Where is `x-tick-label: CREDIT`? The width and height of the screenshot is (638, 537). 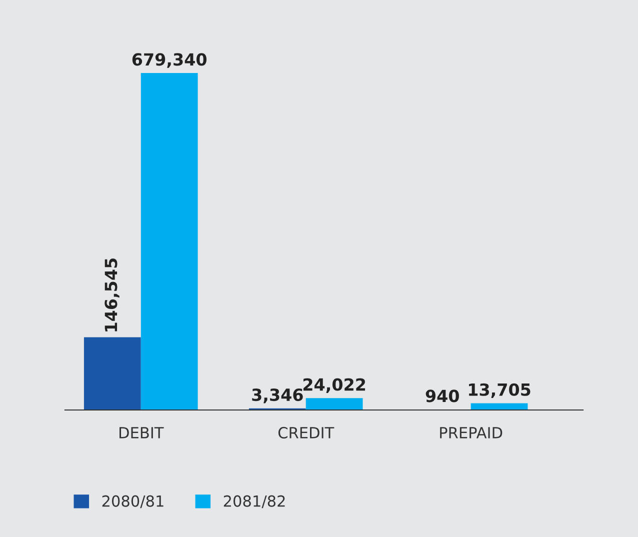 x-tick-label: CREDIT is located at coordinates (306, 432).